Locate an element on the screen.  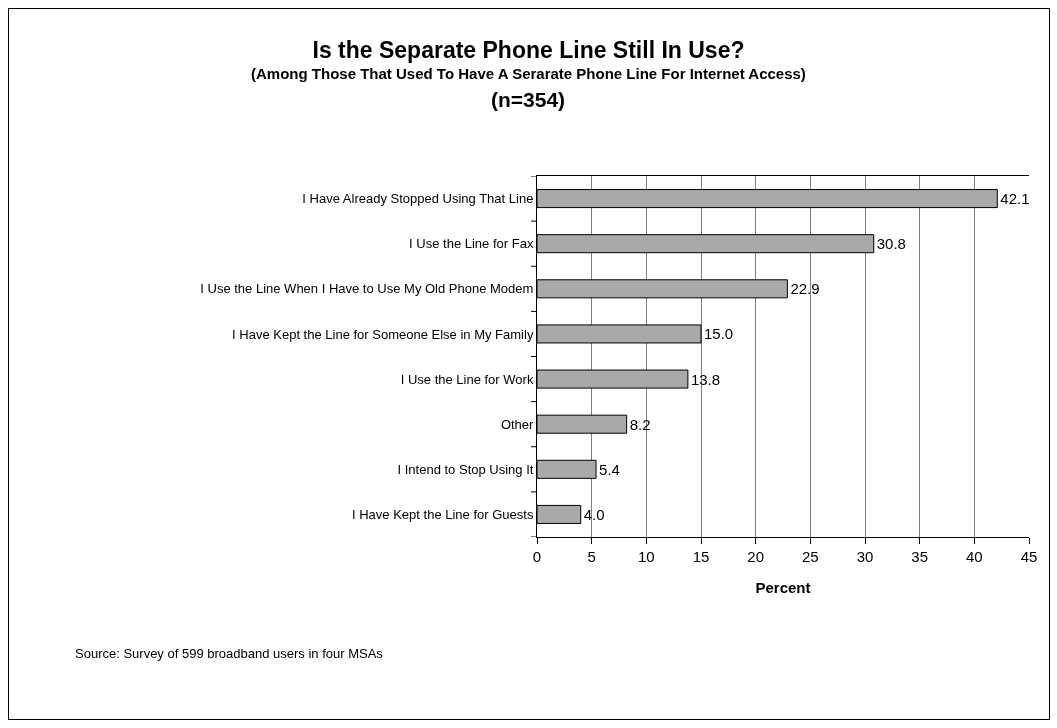
x-tick-label: 25 is located at coordinates (810, 556).